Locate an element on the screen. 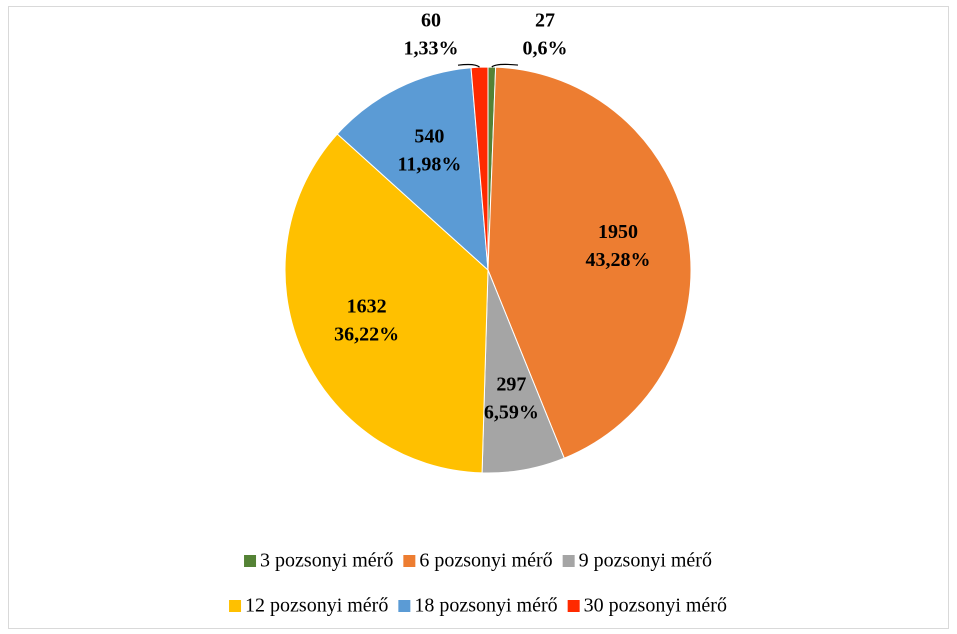 The height and width of the screenshot is (634, 957). legend-label: 3 pozsonyi mérő is located at coordinates (326, 561).